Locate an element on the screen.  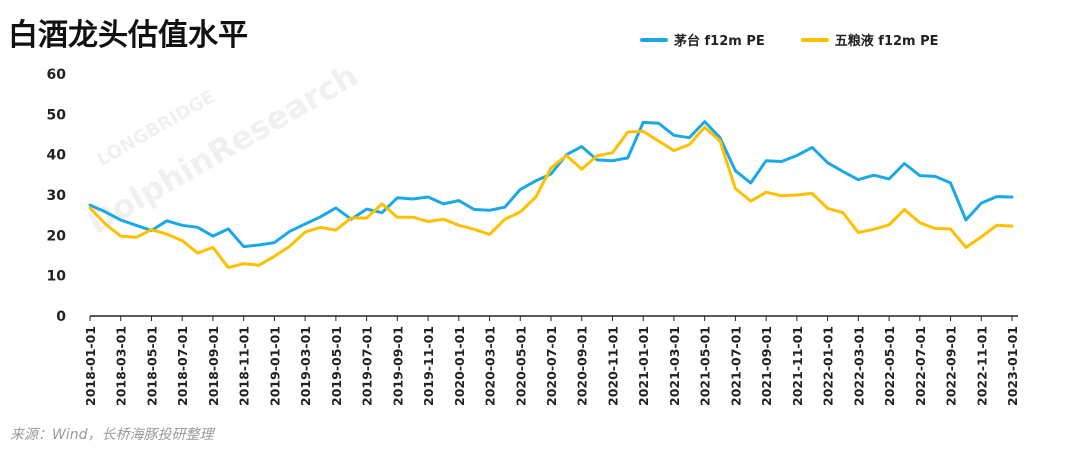
x-tick-label: 2021-07-01 is located at coordinates (735, 366).